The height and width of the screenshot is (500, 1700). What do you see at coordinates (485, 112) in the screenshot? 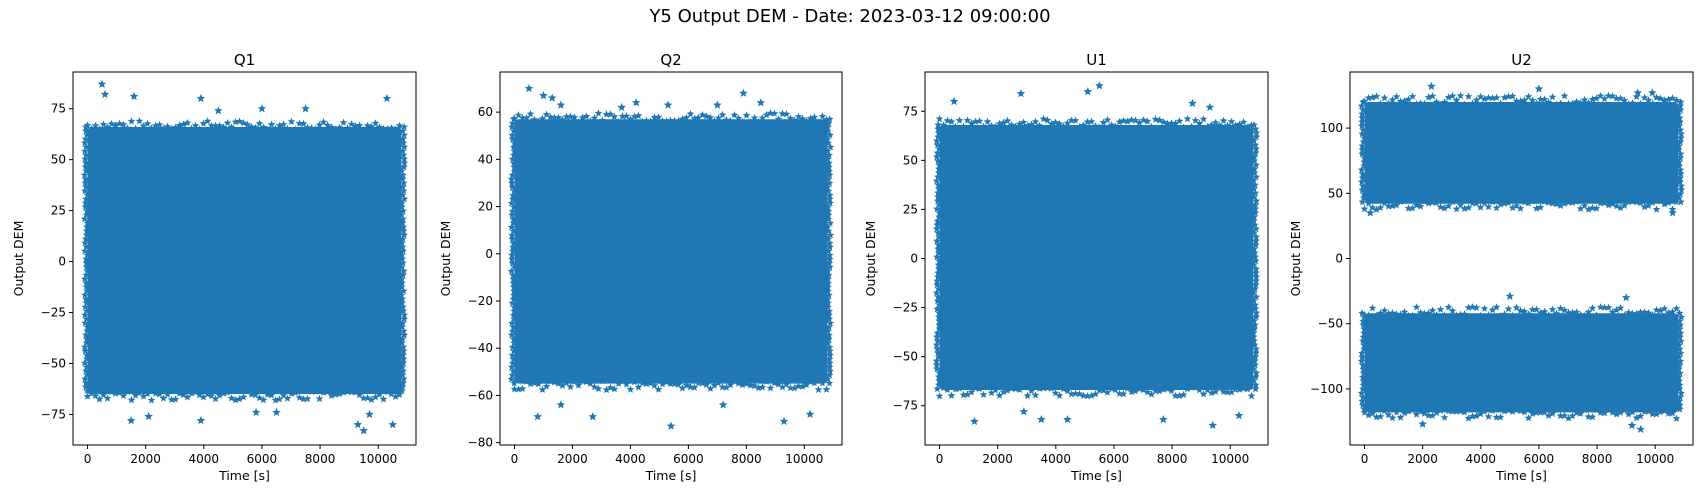
I see `y-tick-label: 60` at bounding box center [485, 112].